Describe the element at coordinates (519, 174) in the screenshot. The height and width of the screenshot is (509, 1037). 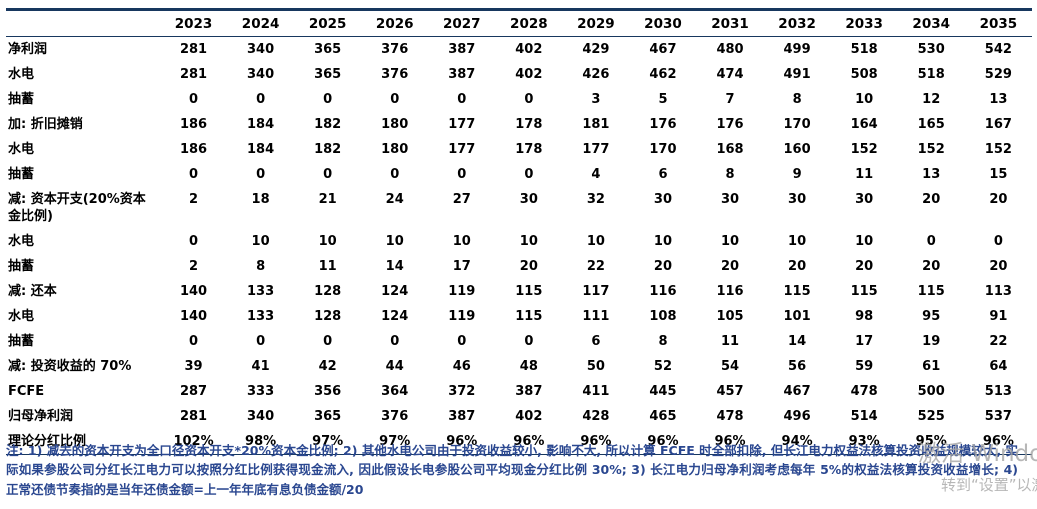
I see `table-row: 抽蓄 0 0 0 0 0 0 4 6 8 9 11 13 15` at that location.